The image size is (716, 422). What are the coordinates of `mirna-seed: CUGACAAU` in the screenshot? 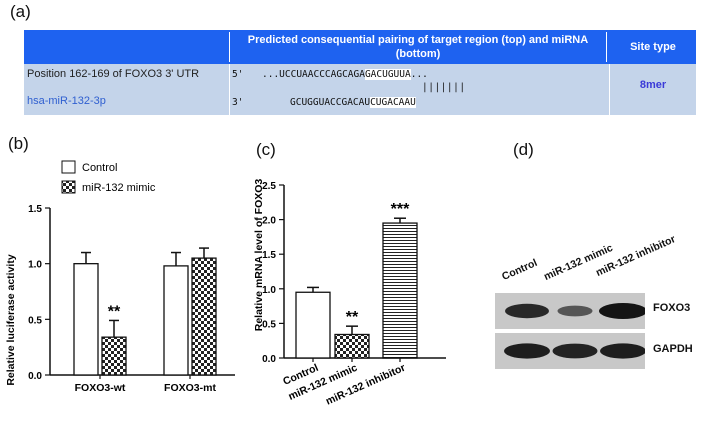 It's located at (393, 102).